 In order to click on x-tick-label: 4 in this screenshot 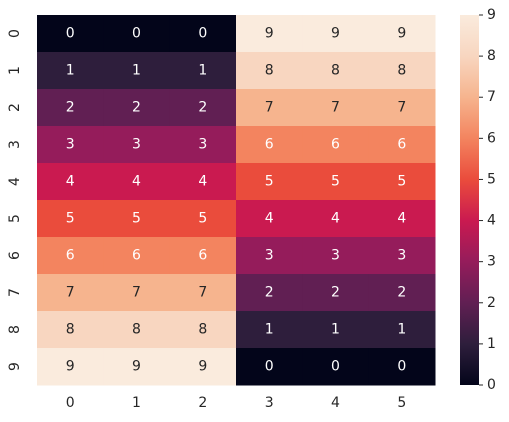, I will do `click(335, 403)`.